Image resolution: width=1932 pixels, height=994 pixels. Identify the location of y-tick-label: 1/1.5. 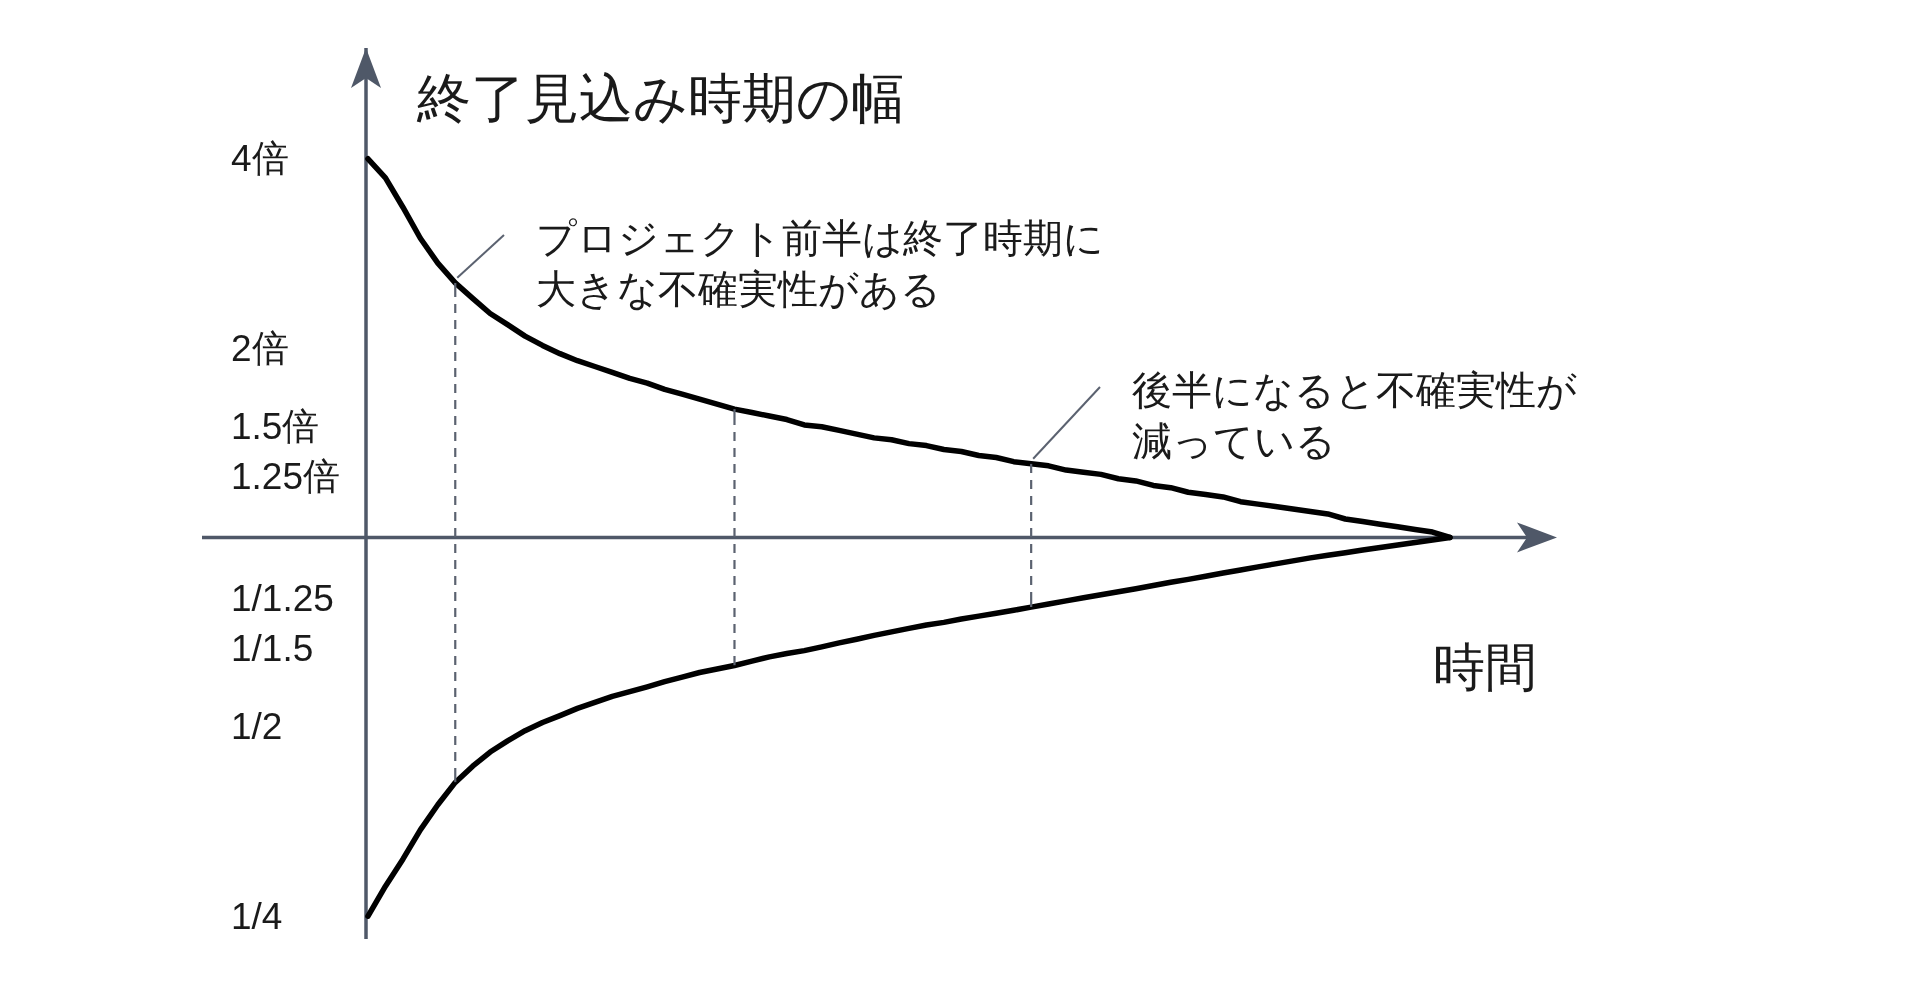
(272, 648).